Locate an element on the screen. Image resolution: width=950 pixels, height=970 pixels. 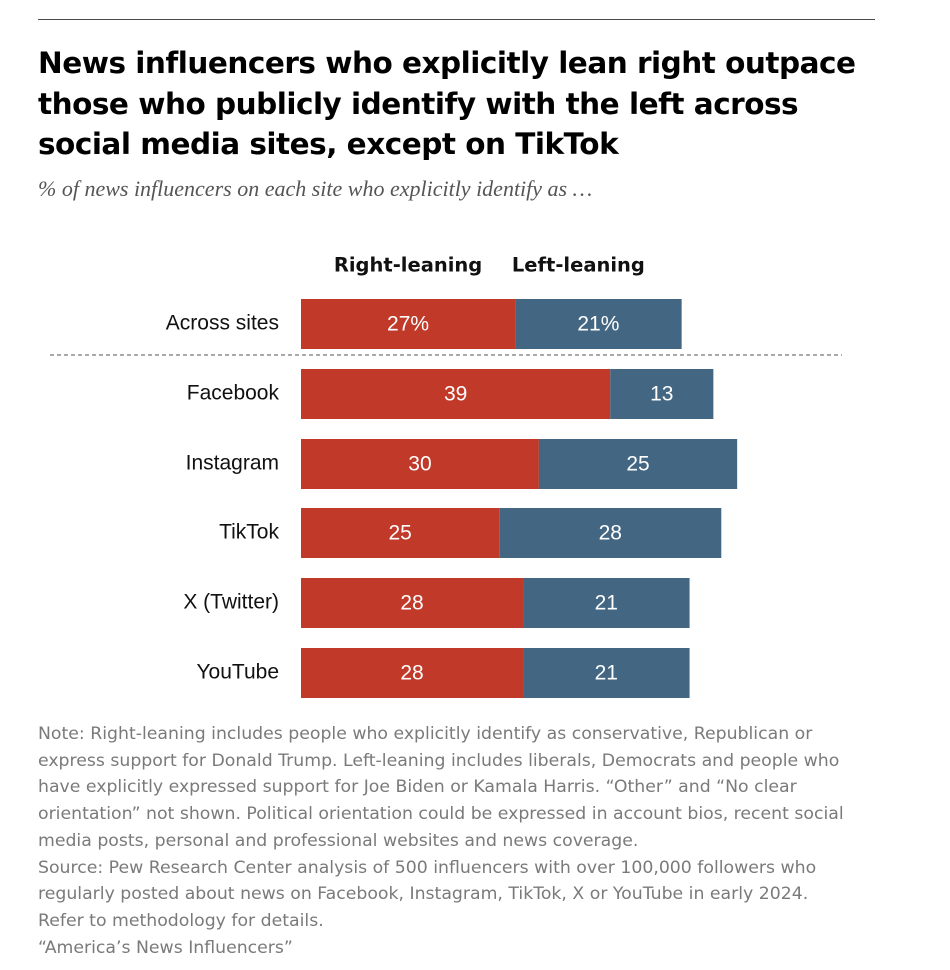
bar-left-instagram is located at coordinates (638, 464).